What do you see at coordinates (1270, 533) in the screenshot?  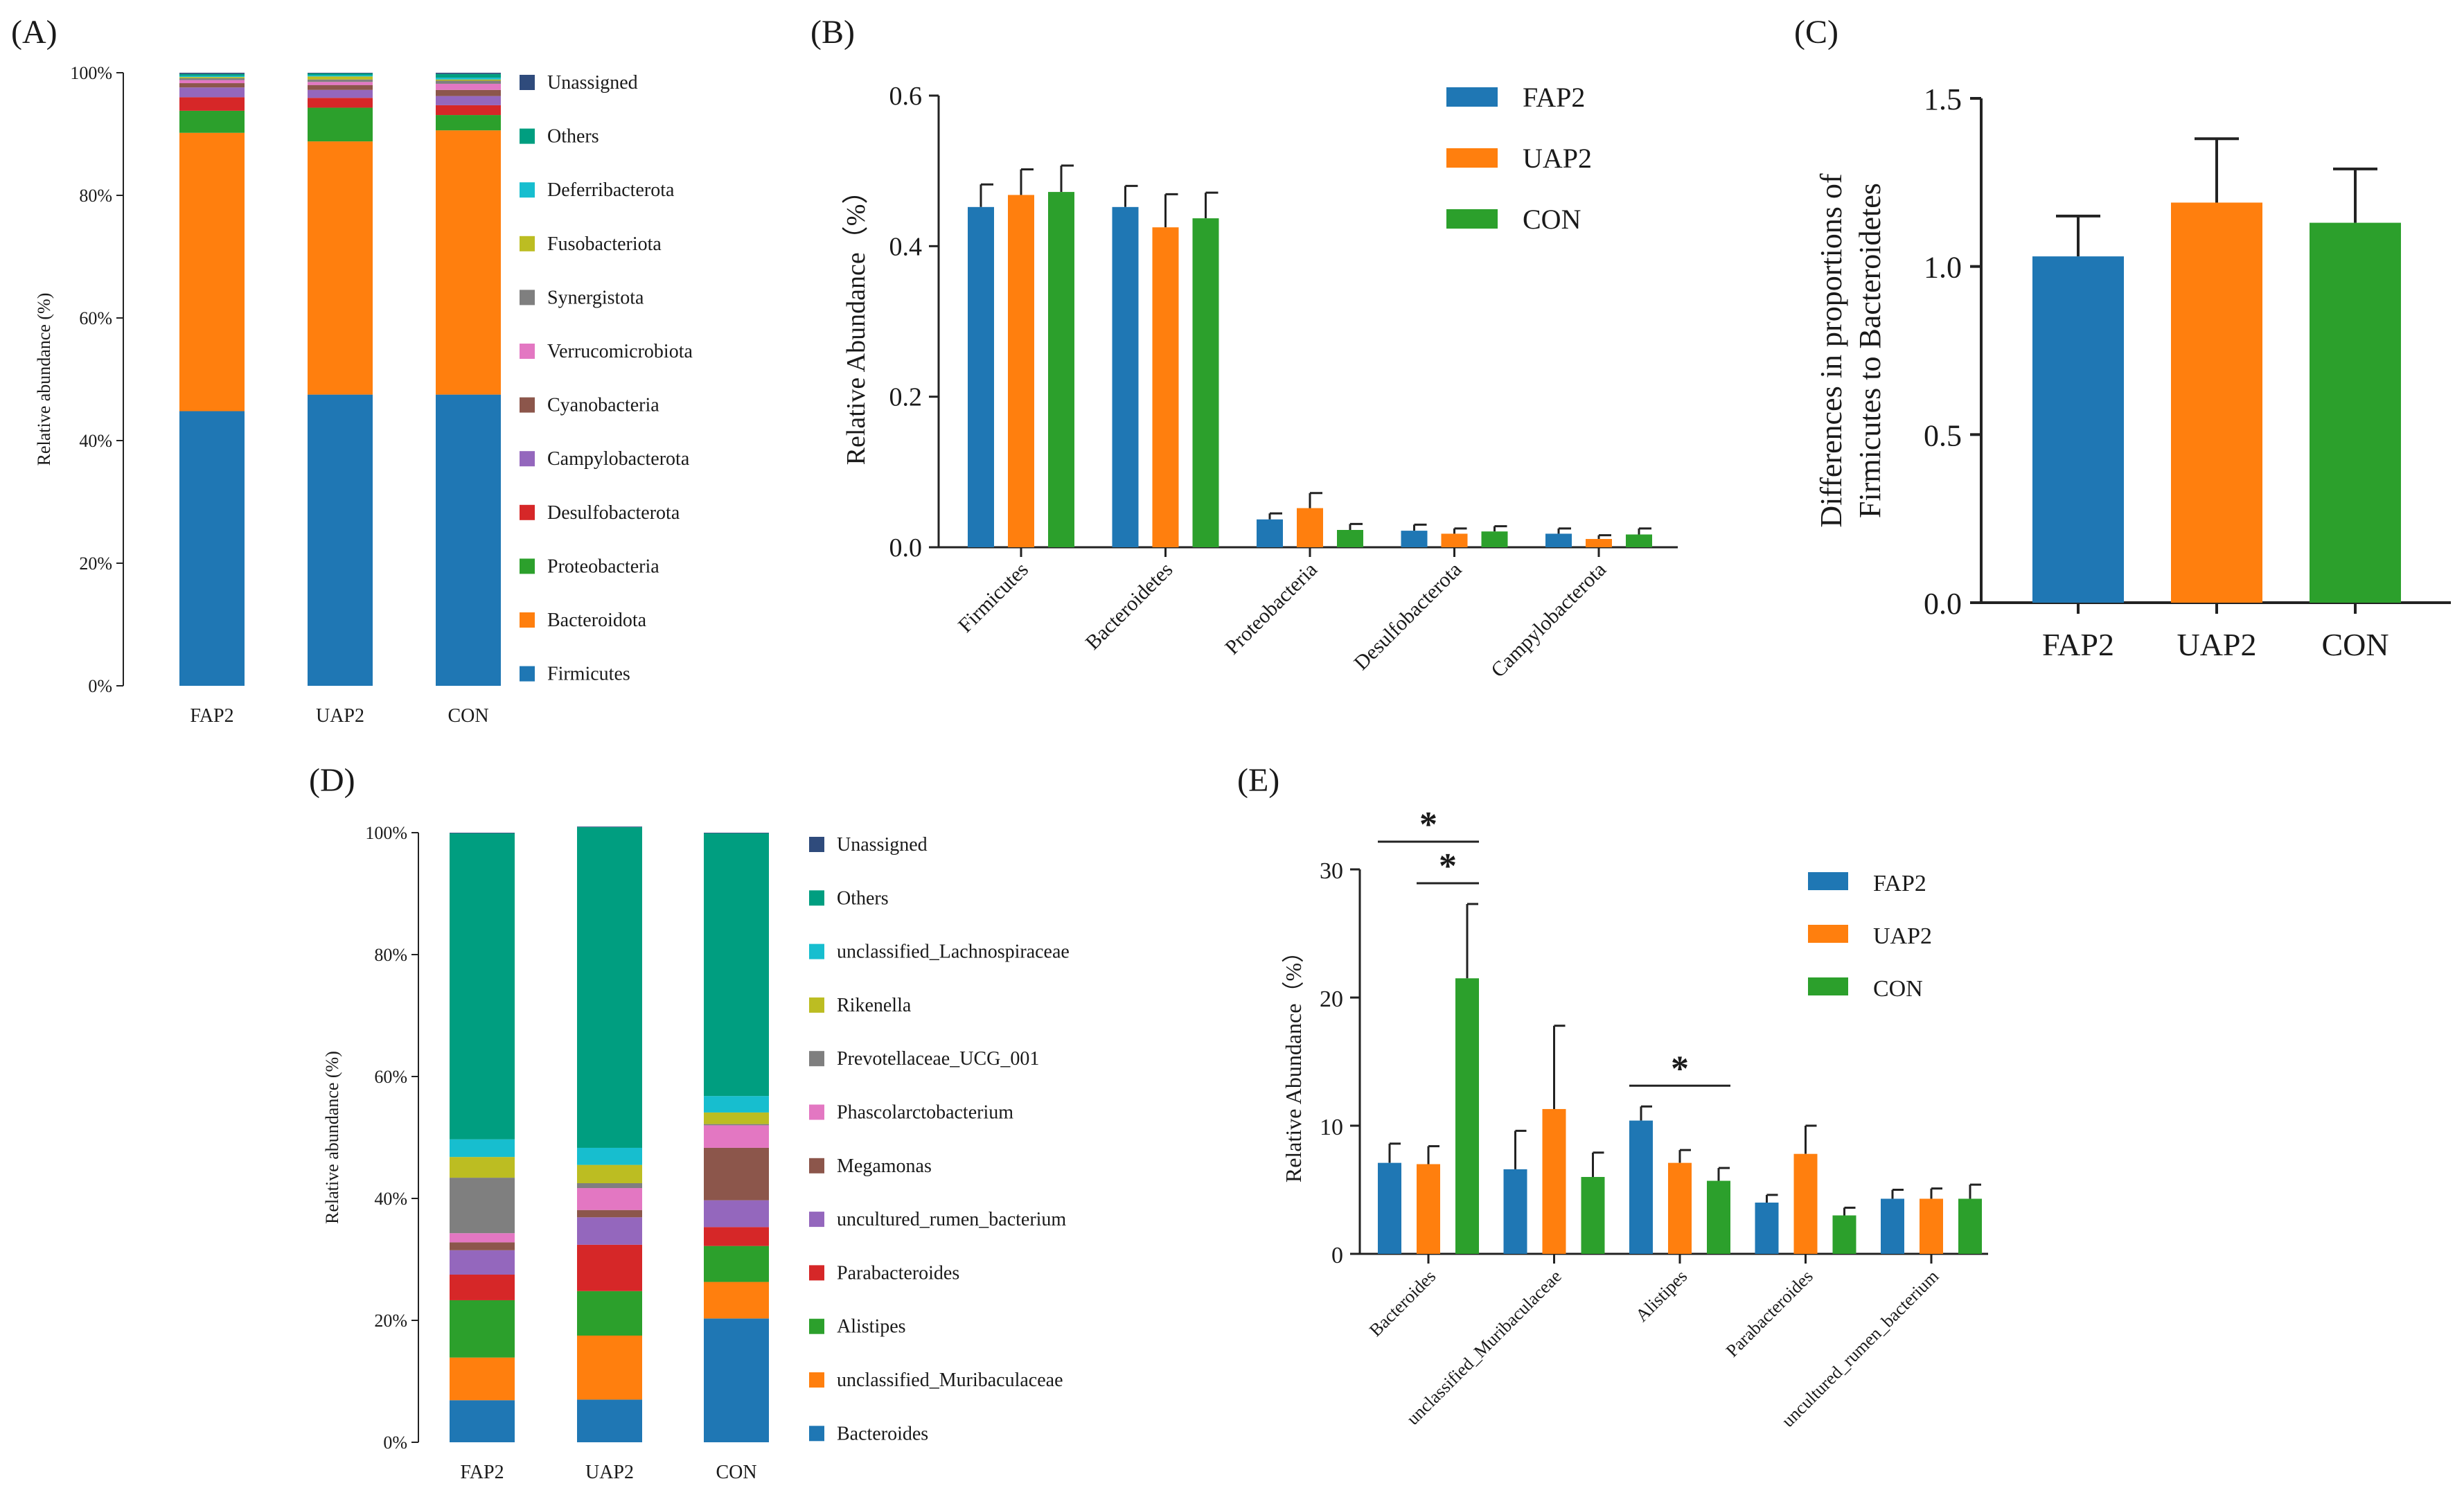 I see `bar-fap2-proteobacteria` at bounding box center [1270, 533].